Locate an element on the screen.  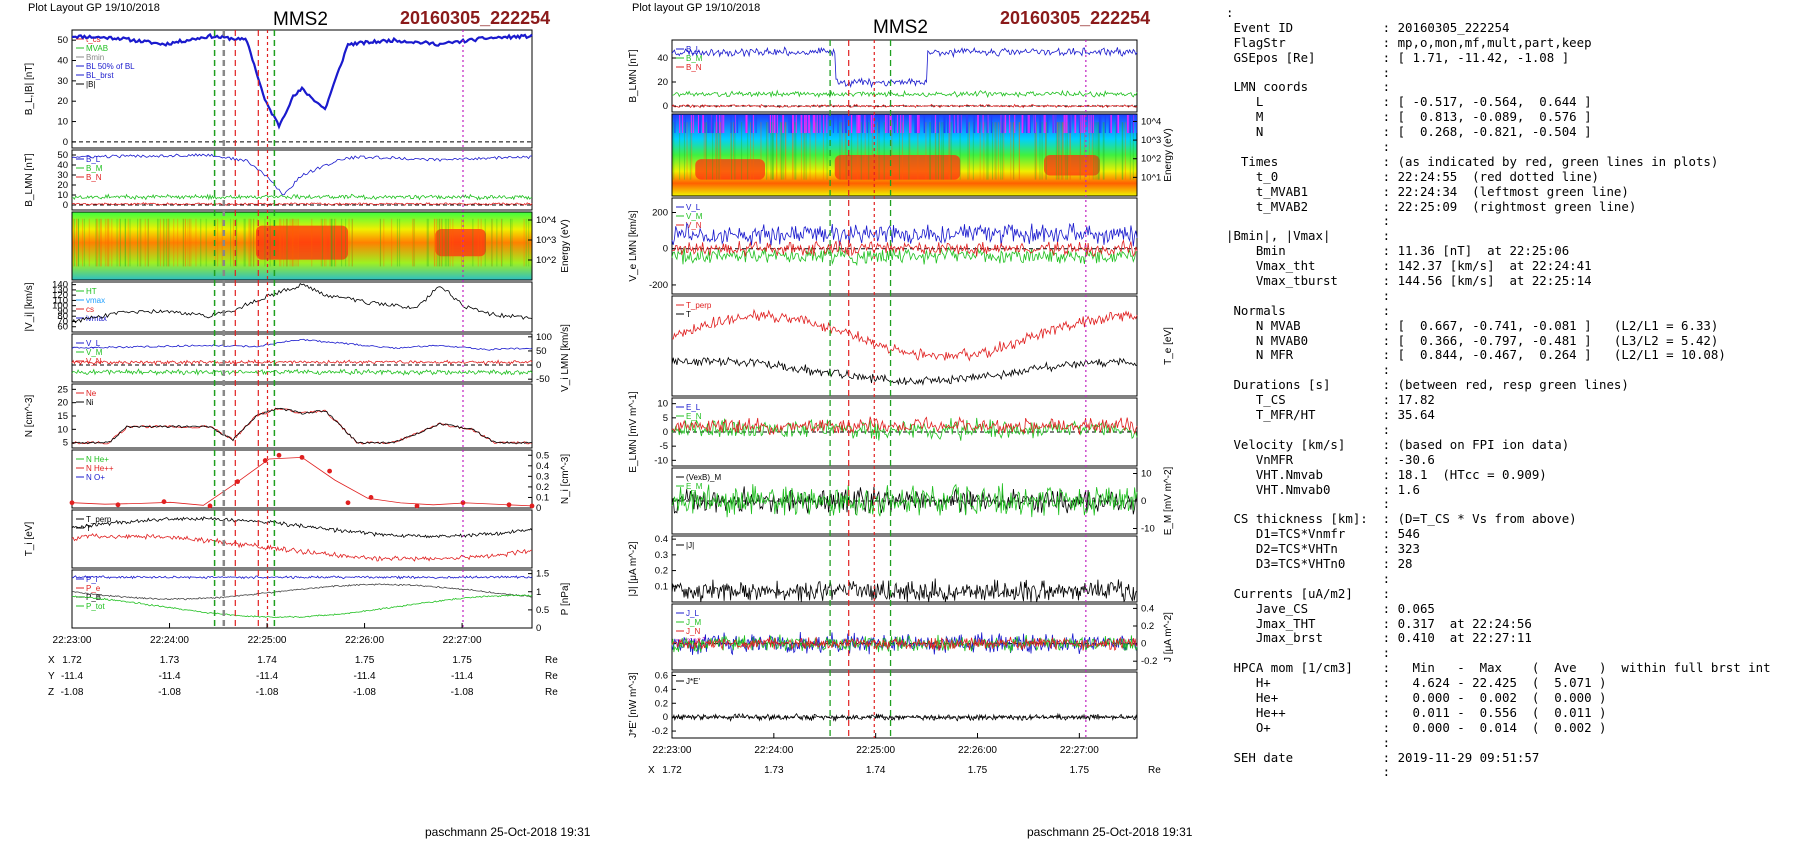
y-tick-label: 10 is located at coordinates (62, 429).